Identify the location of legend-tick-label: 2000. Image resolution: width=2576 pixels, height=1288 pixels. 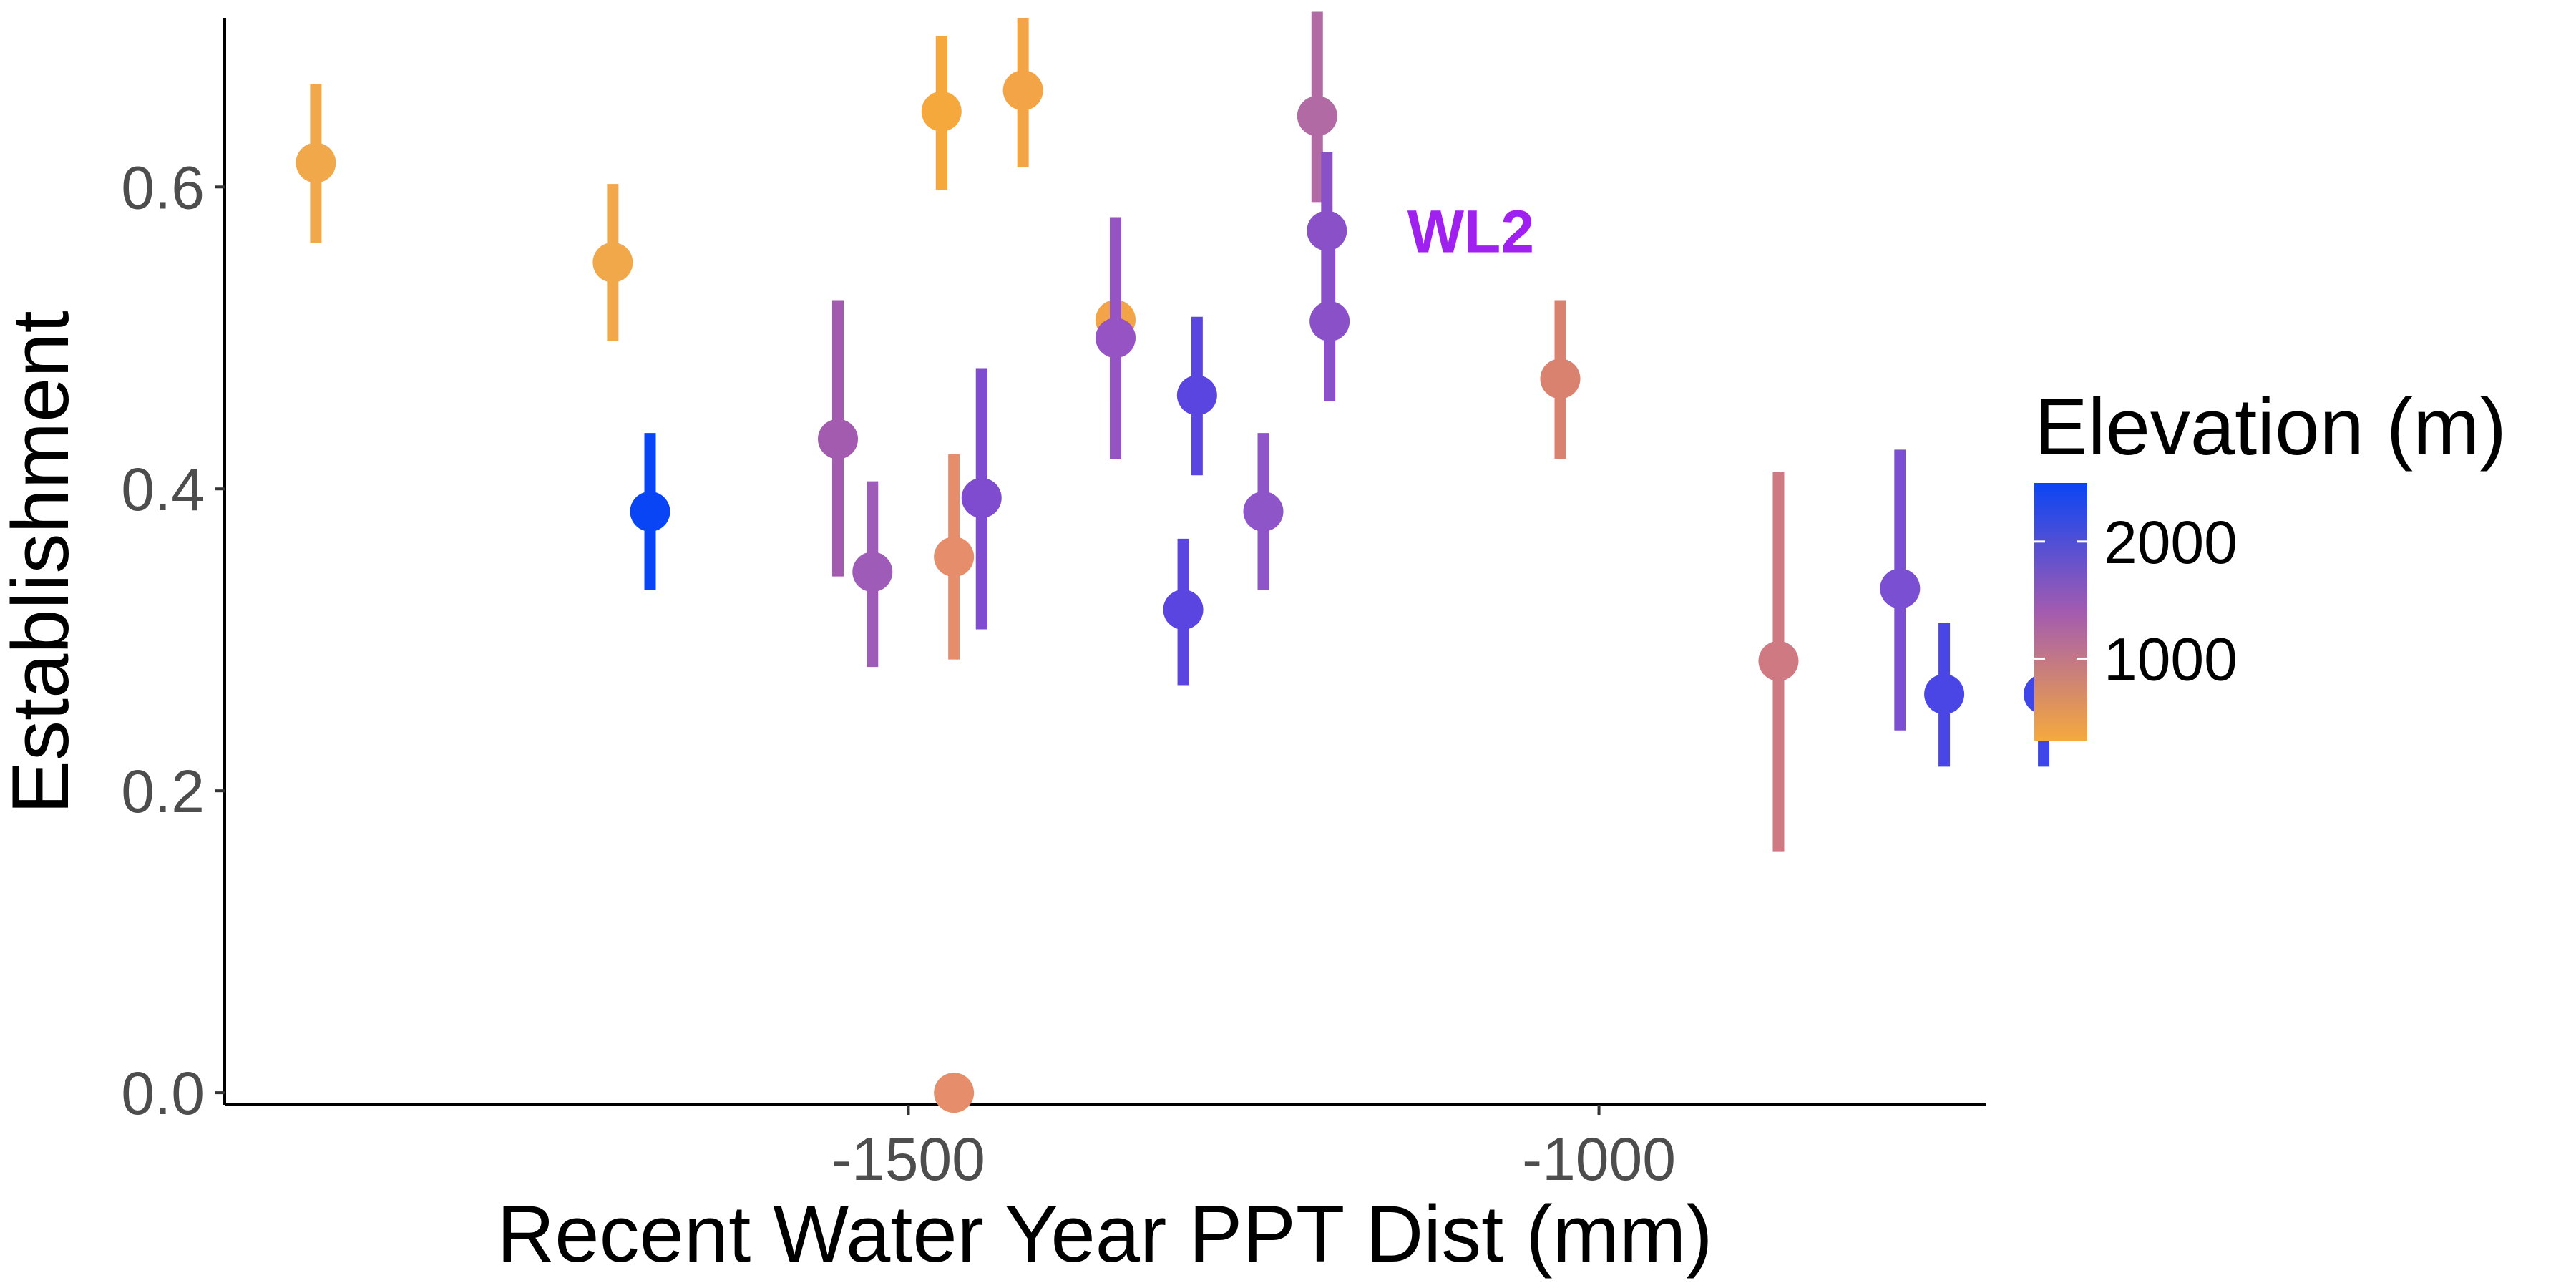
(2171, 542).